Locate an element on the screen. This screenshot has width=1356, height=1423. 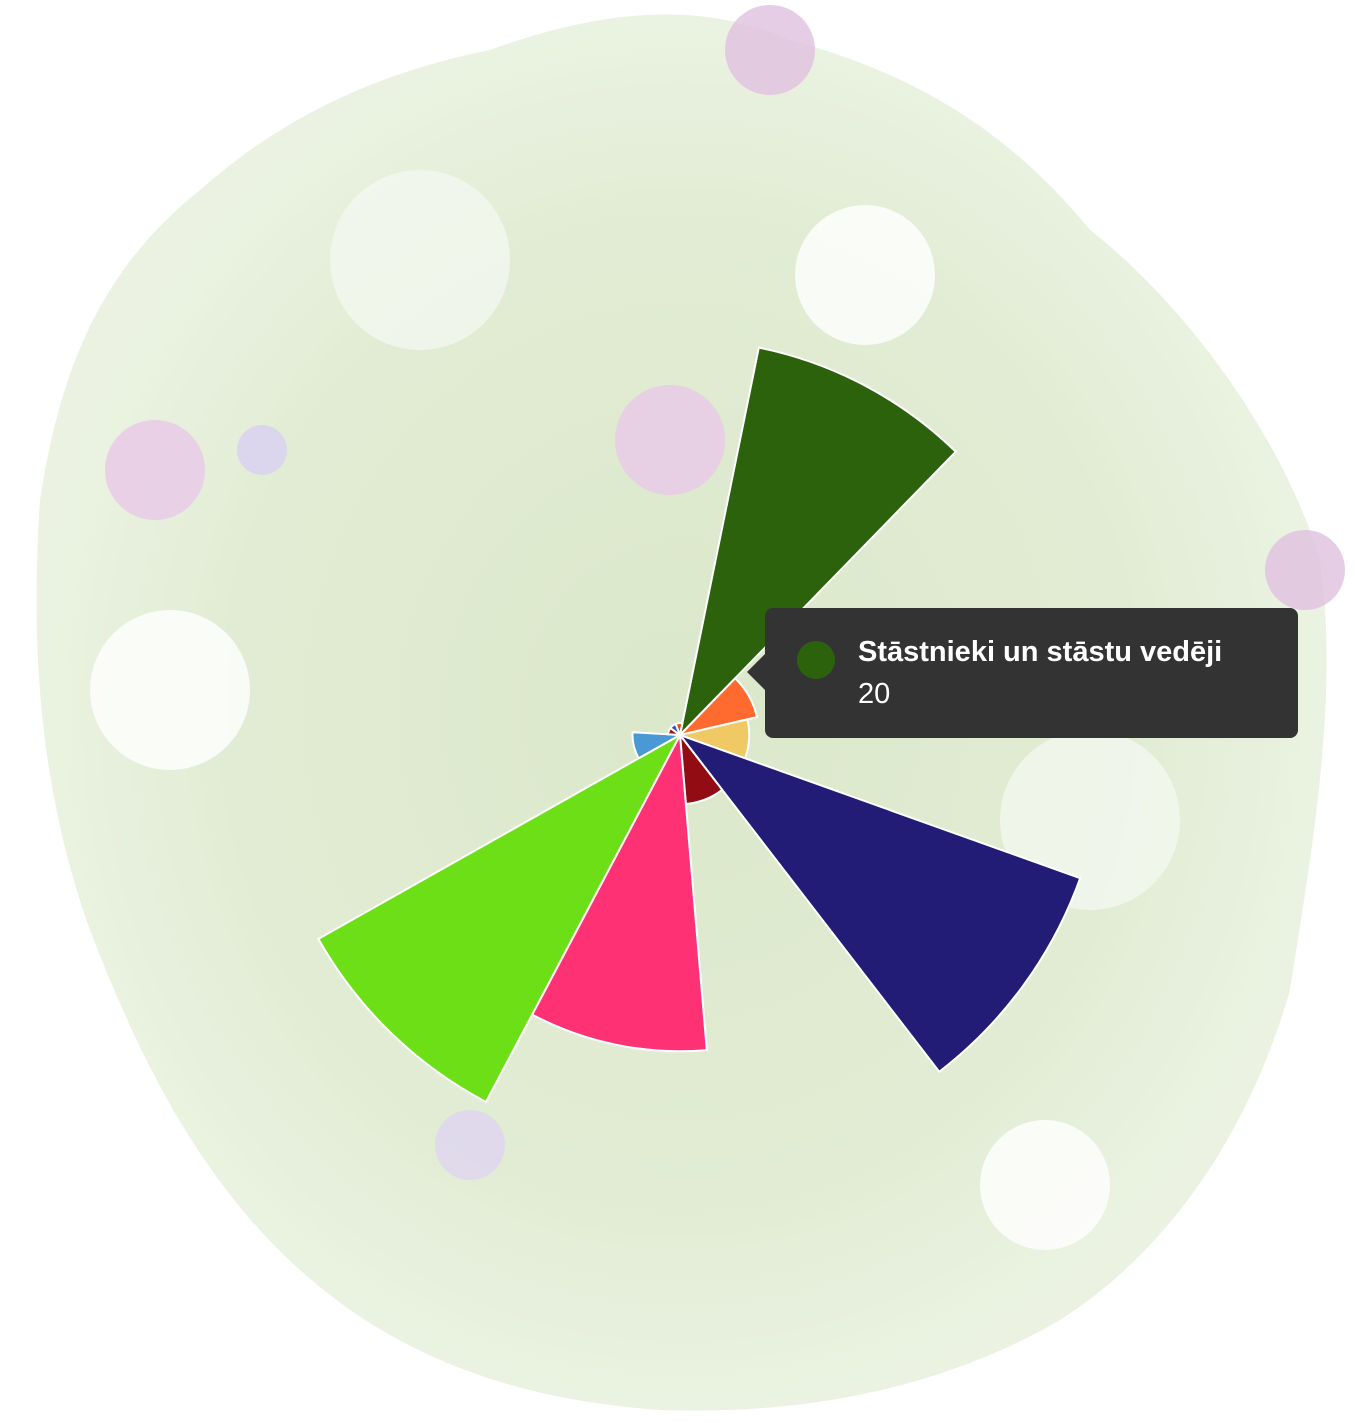
tooltip-color-swatch is located at coordinates (816, 660).